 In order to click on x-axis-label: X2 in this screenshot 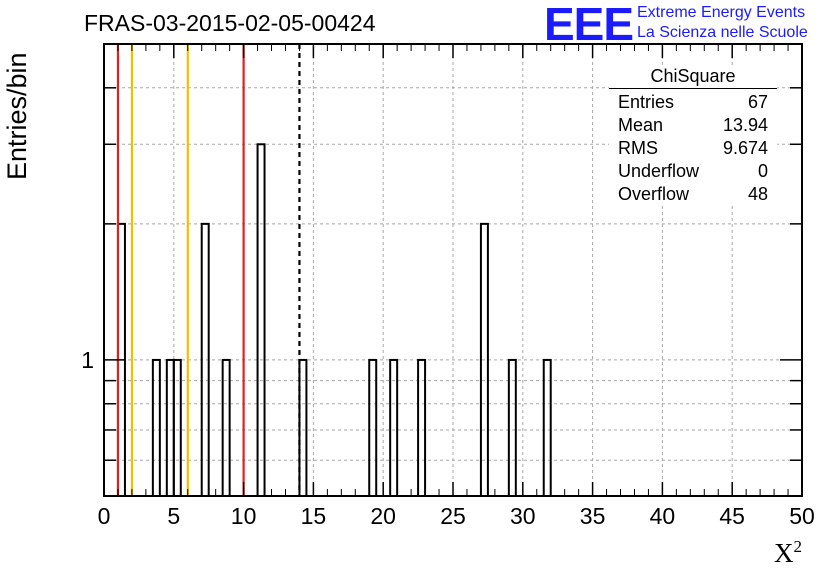, I will do `click(788, 552)`.